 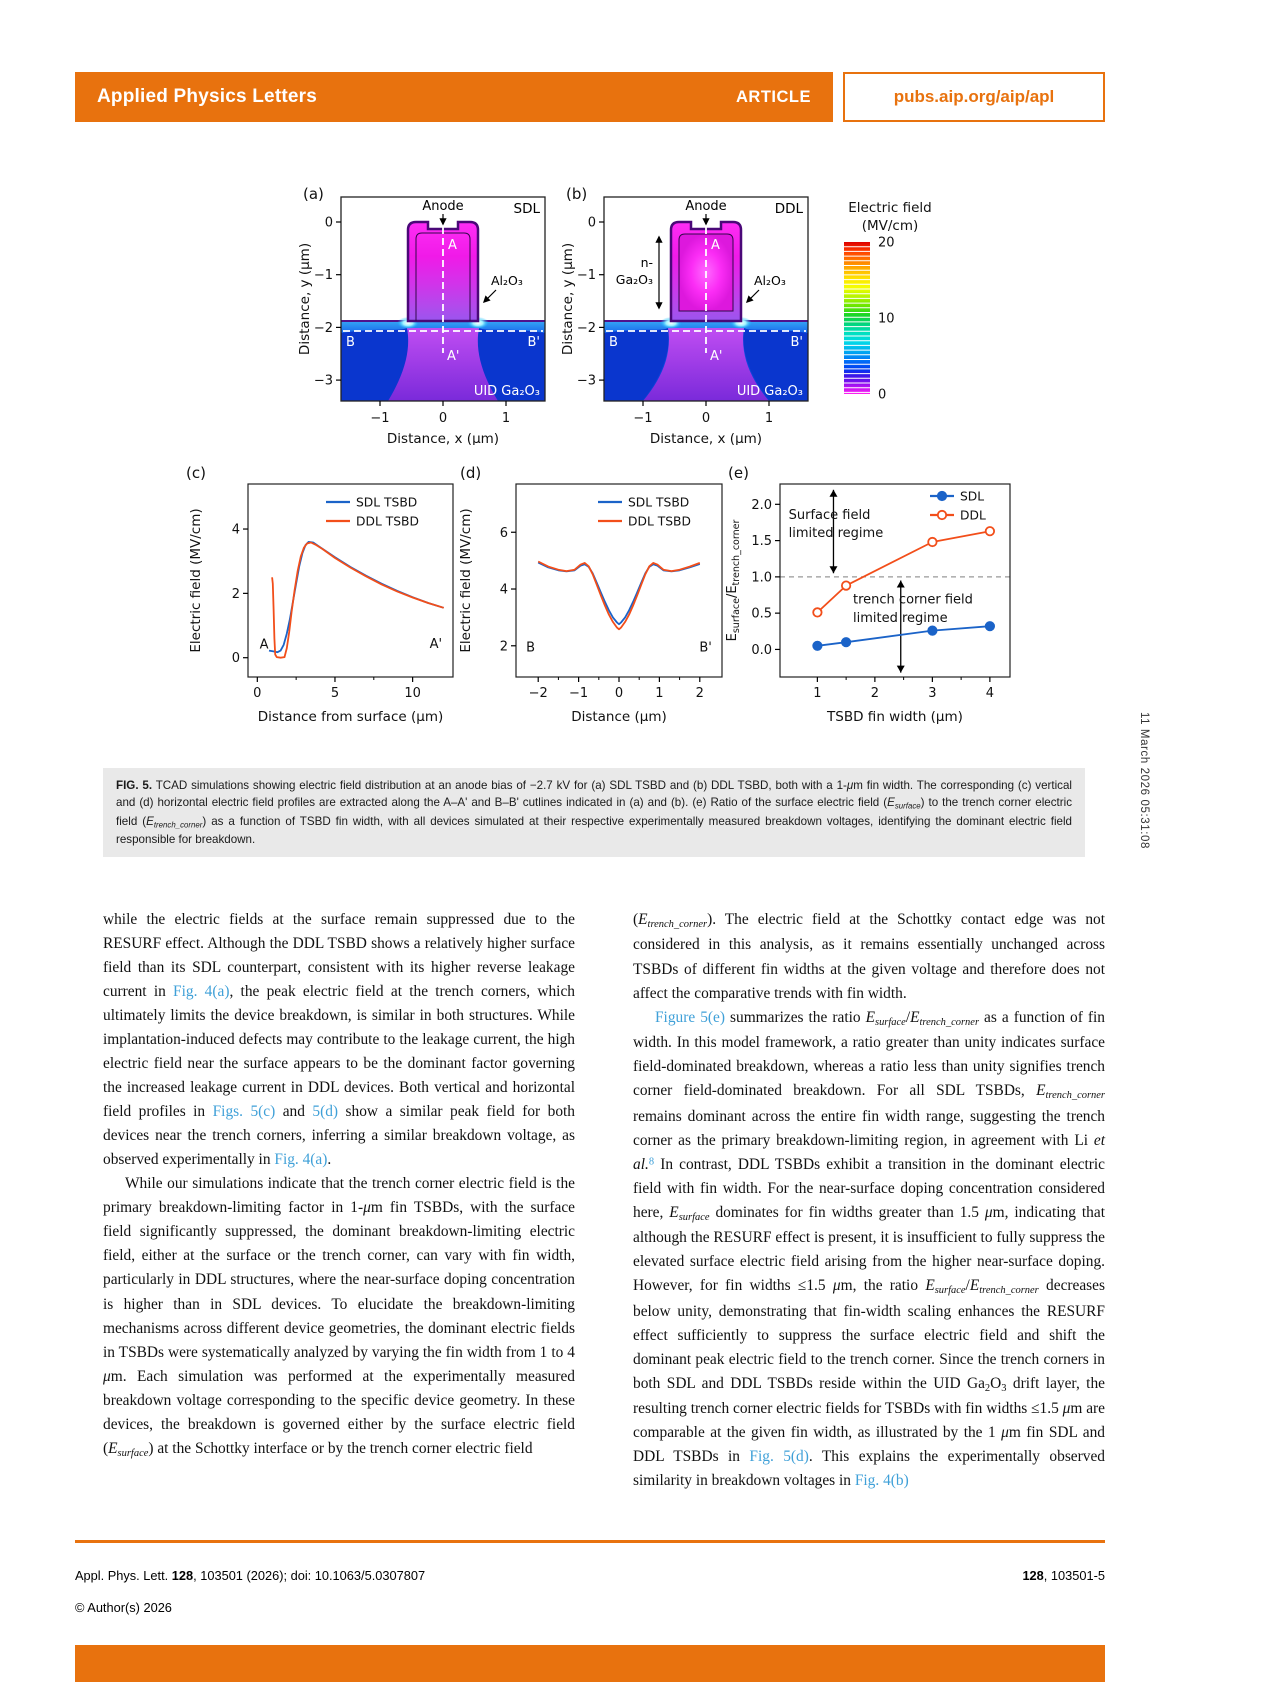 I want to click on panel-letter: (b), so click(x=576, y=194).